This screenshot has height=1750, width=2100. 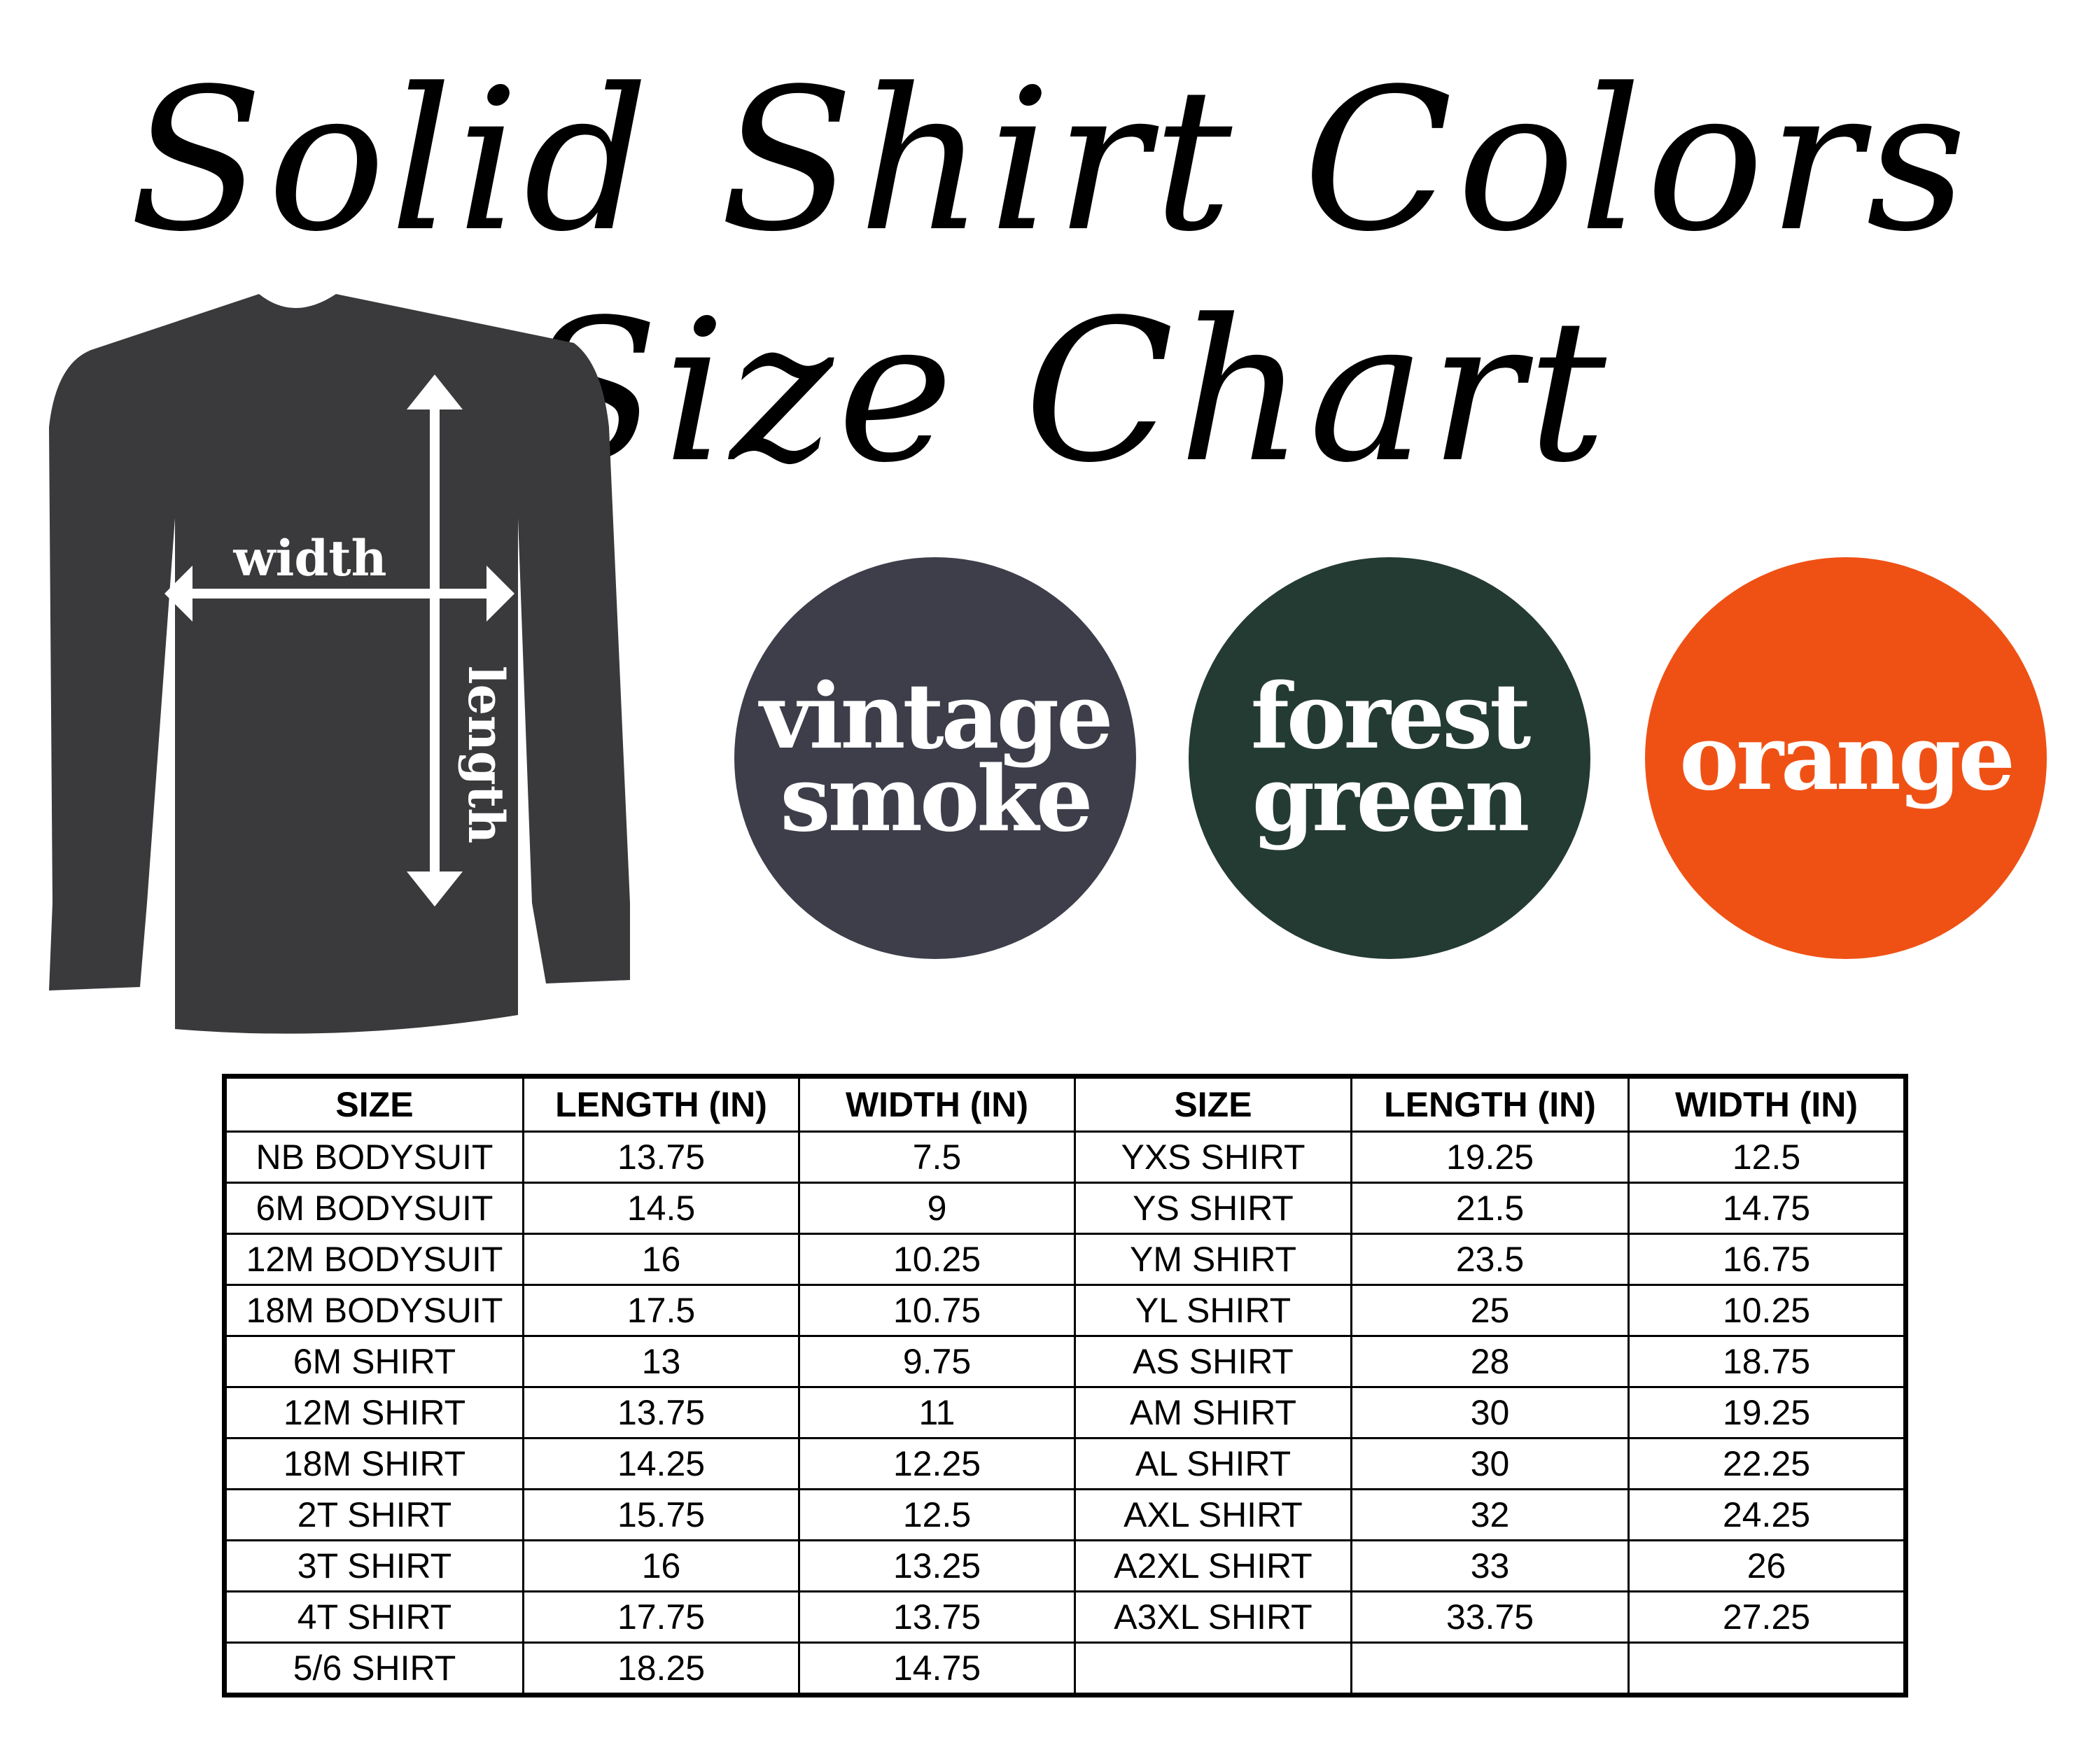 I want to click on table-cell: 18M BODYSUIT, so click(x=373, y=1310).